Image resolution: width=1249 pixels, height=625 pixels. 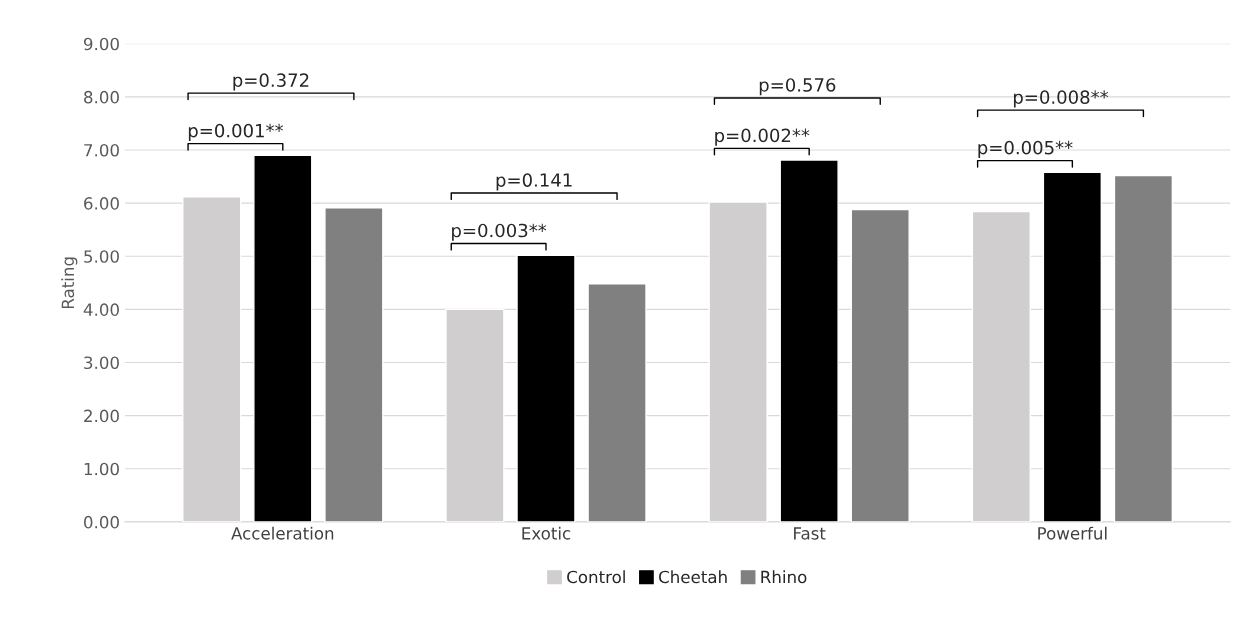 I want to click on annotation: p=0.372, so click(x=271, y=82).